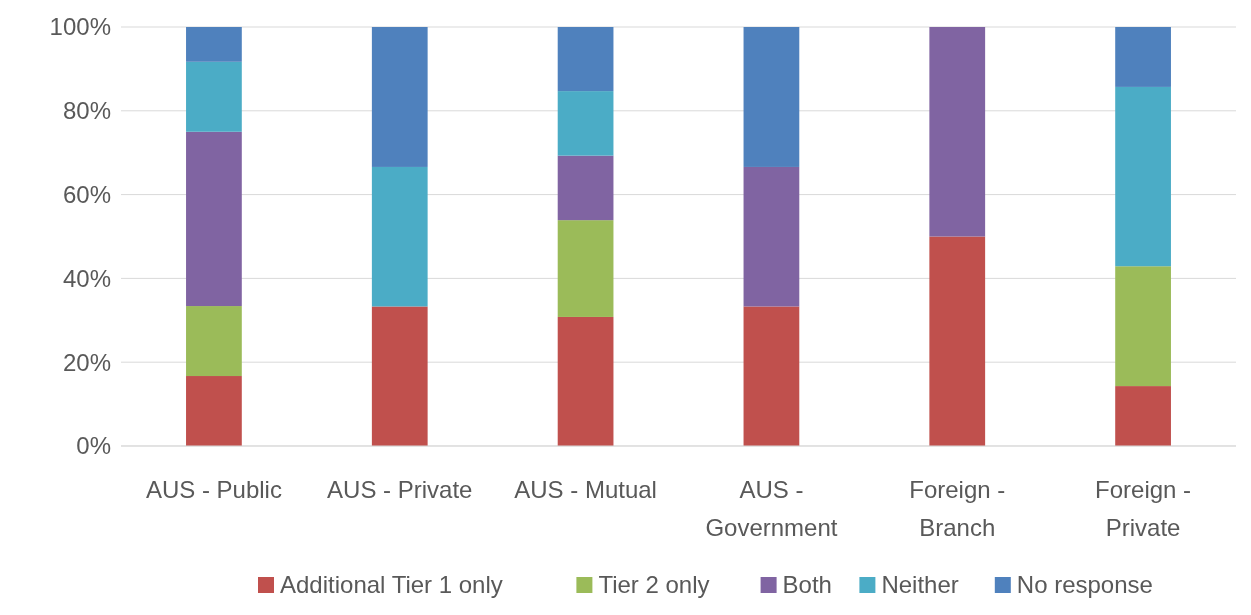 The height and width of the screenshot is (615, 1251). Describe the element at coordinates (807, 584) in the screenshot. I see `legend-label: Both` at that location.